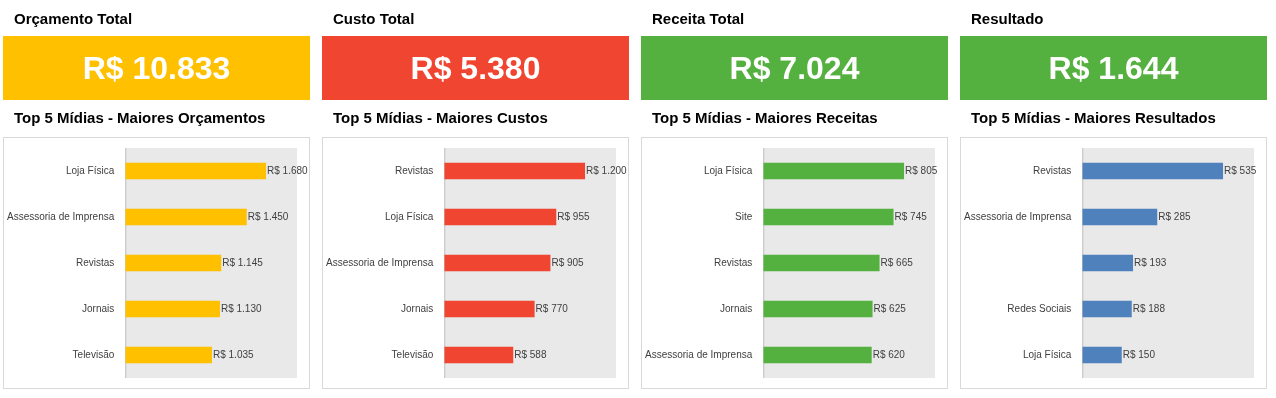  I want to click on data-label: R$ 1.035, so click(233, 354).